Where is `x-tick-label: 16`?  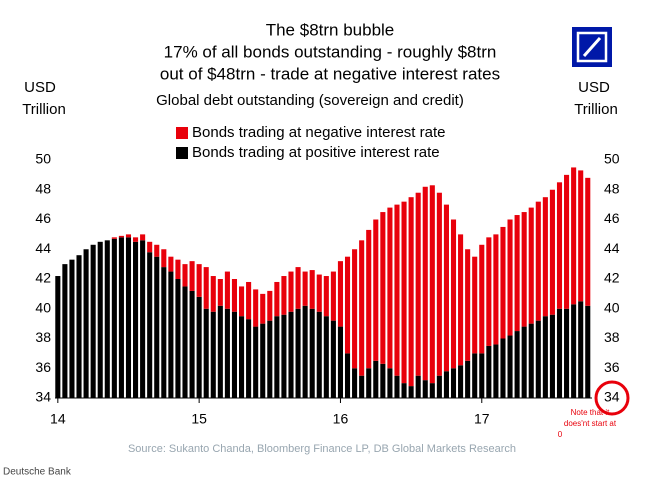
x-tick-label: 16 is located at coordinates (341, 419).